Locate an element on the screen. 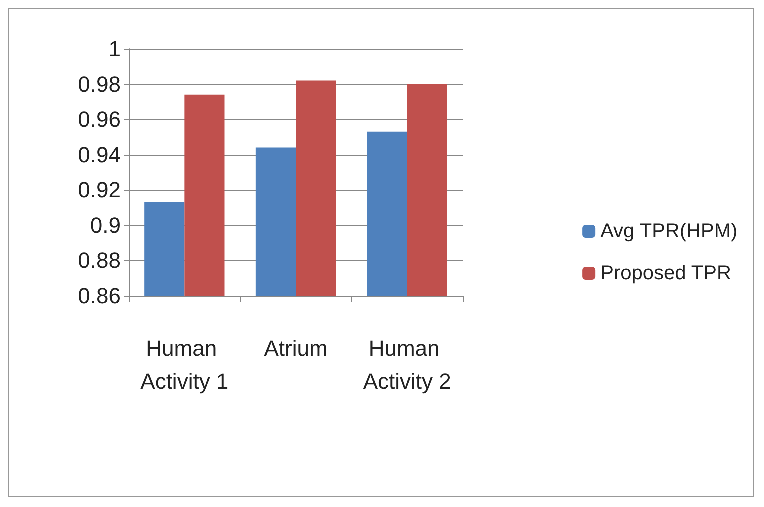 Image resolution: width=764 pixels, height=507 pixels. y-tick-label: 1 is located at coordinates (114, 49).